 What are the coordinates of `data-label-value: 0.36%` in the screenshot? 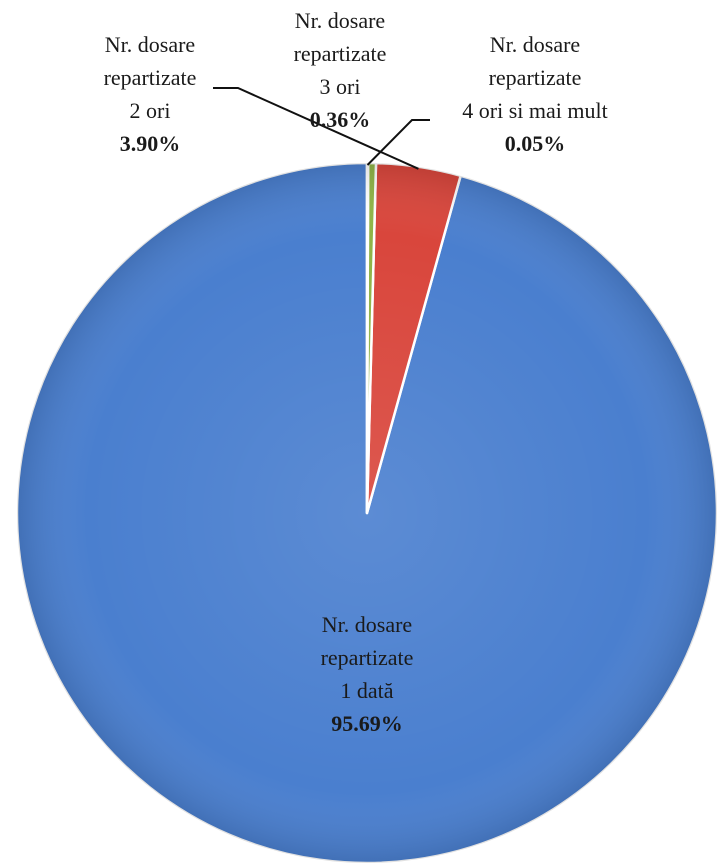 It's located at (340, 119).